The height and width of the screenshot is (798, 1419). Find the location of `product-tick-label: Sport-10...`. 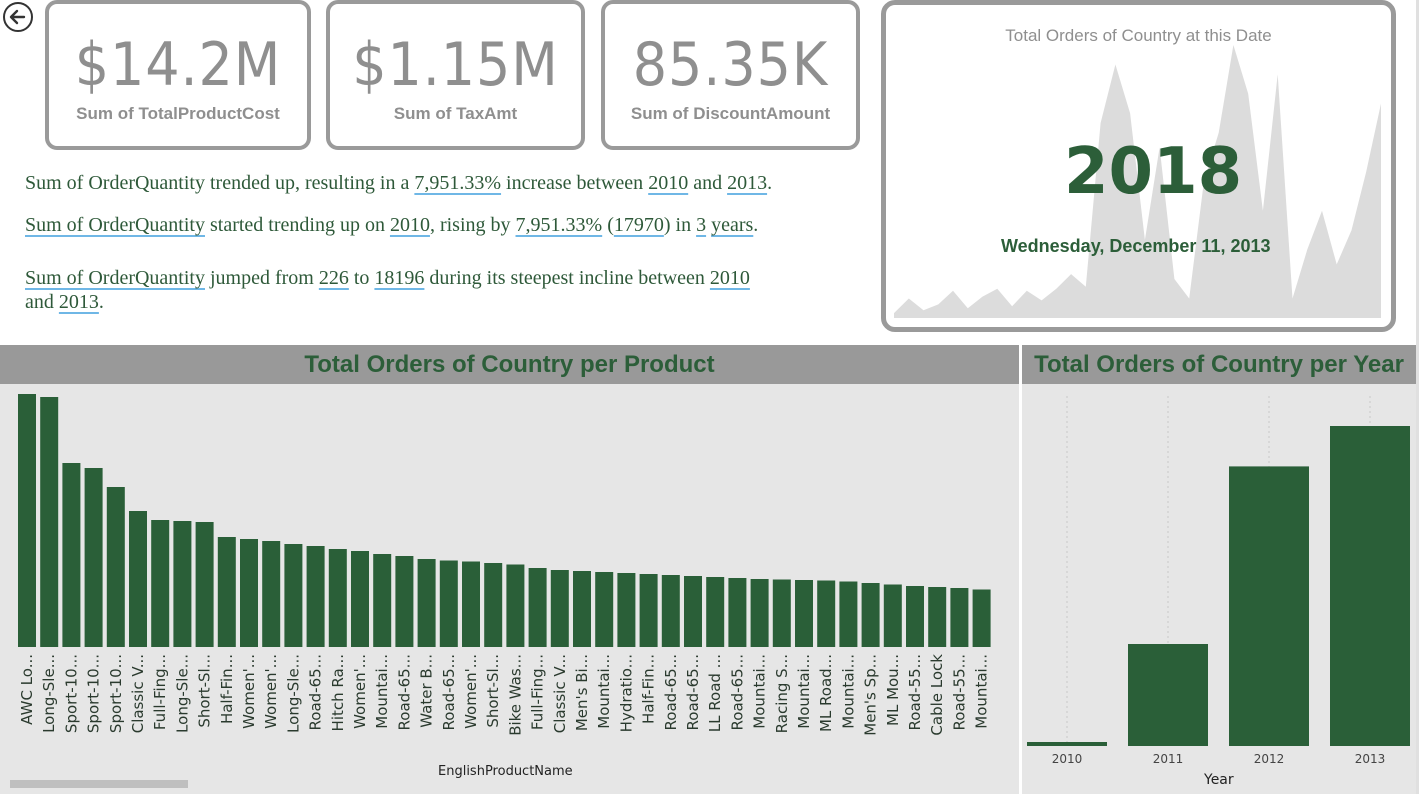

product-tick-label: Sport-10... is located at coordinates (116, 693).